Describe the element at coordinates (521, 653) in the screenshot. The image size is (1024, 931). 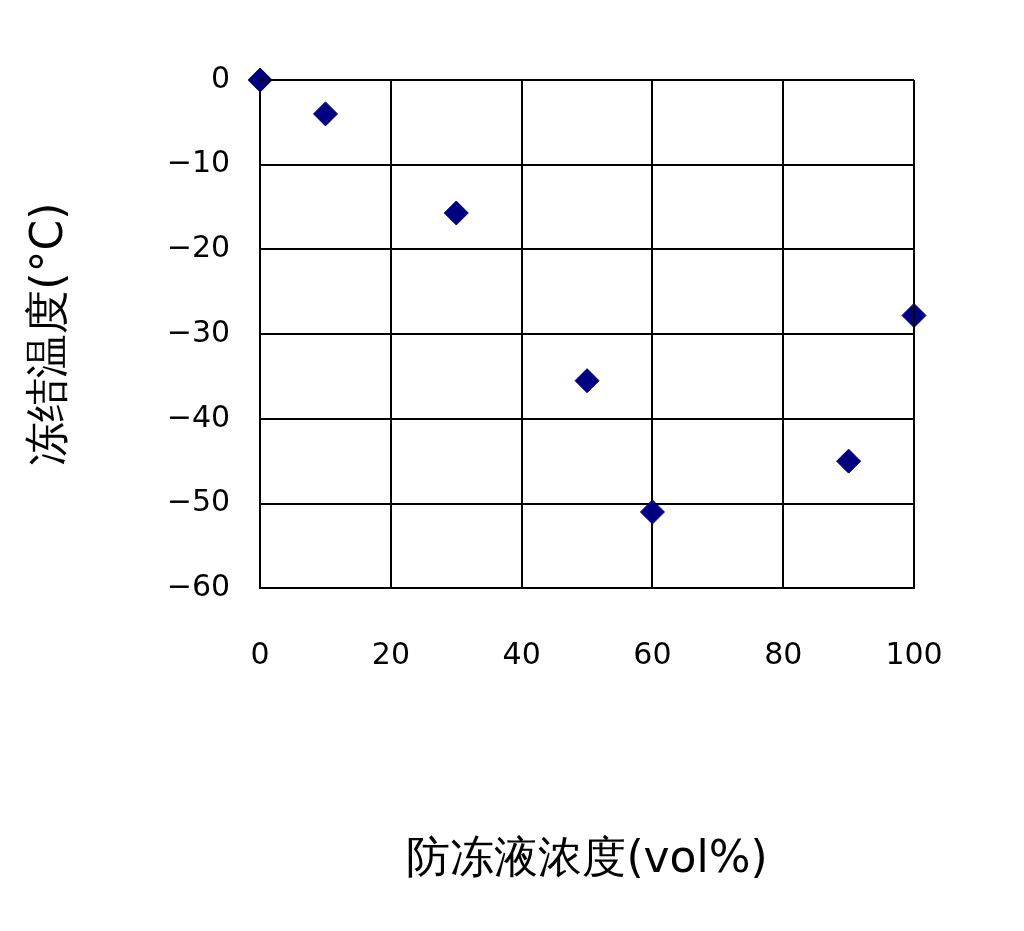
I see `x-tick-label: 40` at that location.